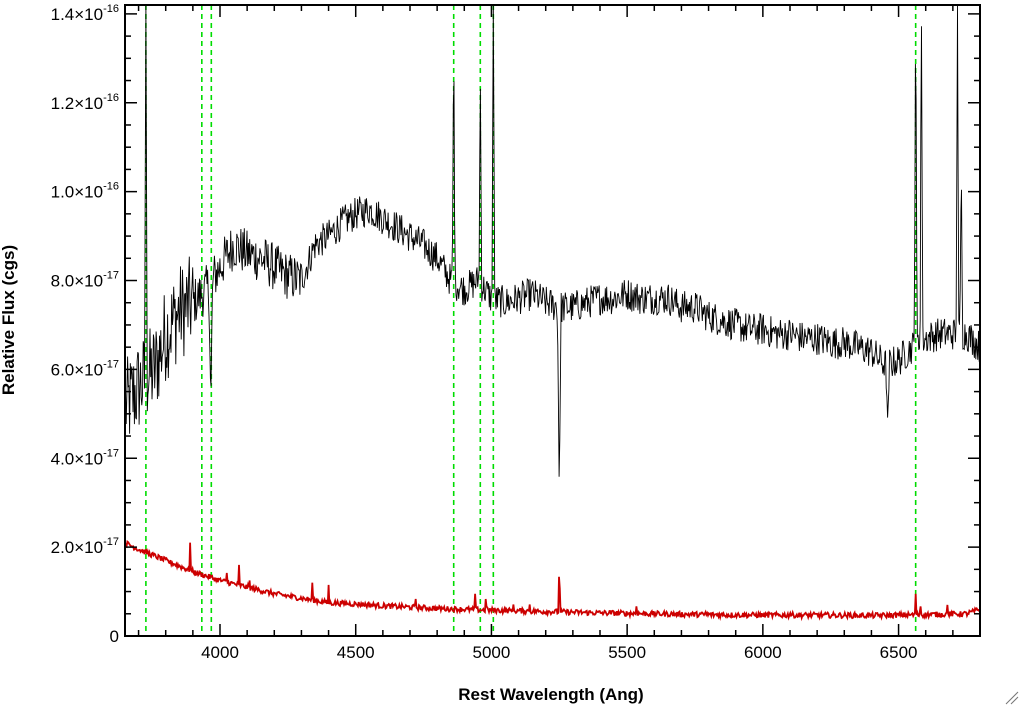 Image resolution: width=1020 pixels, height=706 pixels. Describe the element at coordinates (85, 280) in the screenshot. I see `y-tick-label: 8.0×10⁻¹⁷` at that location.